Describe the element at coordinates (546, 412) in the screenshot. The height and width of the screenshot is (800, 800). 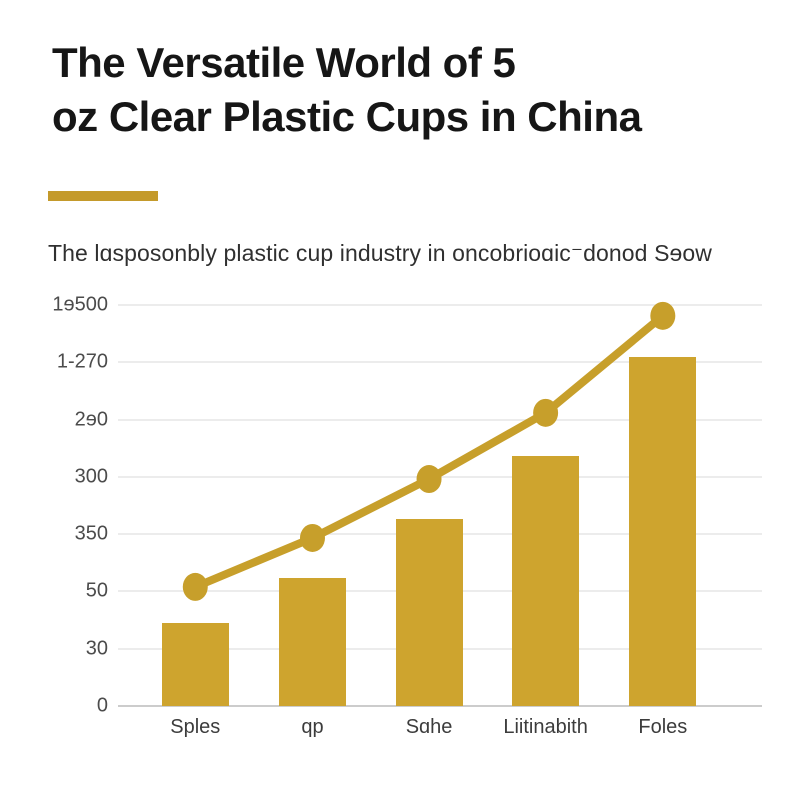
I see `data-point-marker-Liitinabith` at that location.